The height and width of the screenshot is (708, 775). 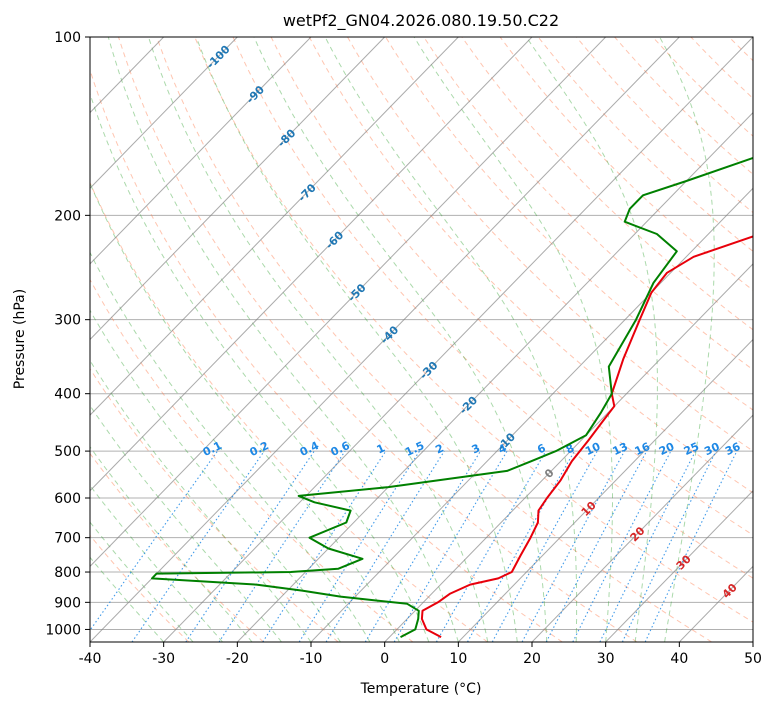 I want to click on mixing-ratio-label: 36, so click(x=733, y=449).